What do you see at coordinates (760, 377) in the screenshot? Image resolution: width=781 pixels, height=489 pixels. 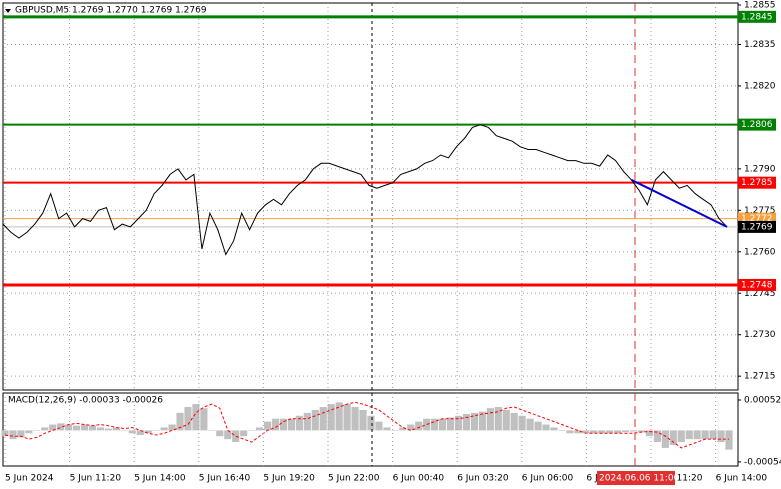 I see `y-tick-label: 1.2715` at bounding box center [760, 377].